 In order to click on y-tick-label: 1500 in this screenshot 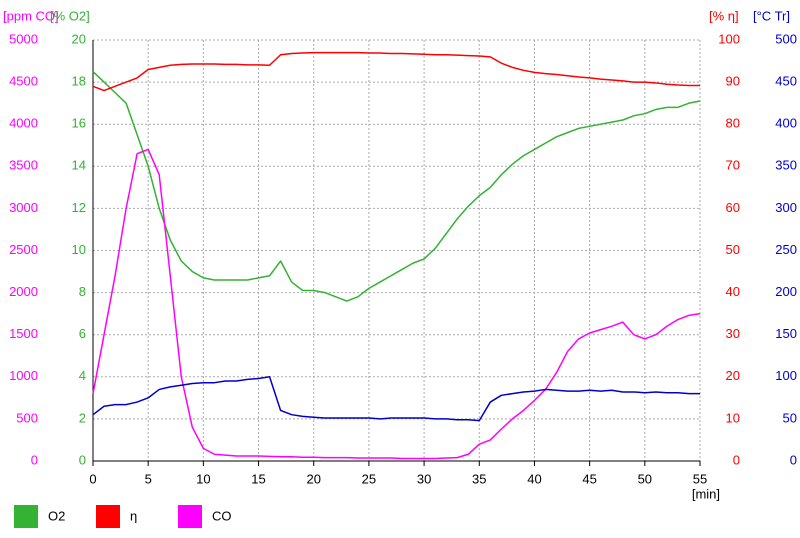, I will do `click(23, 333)`.